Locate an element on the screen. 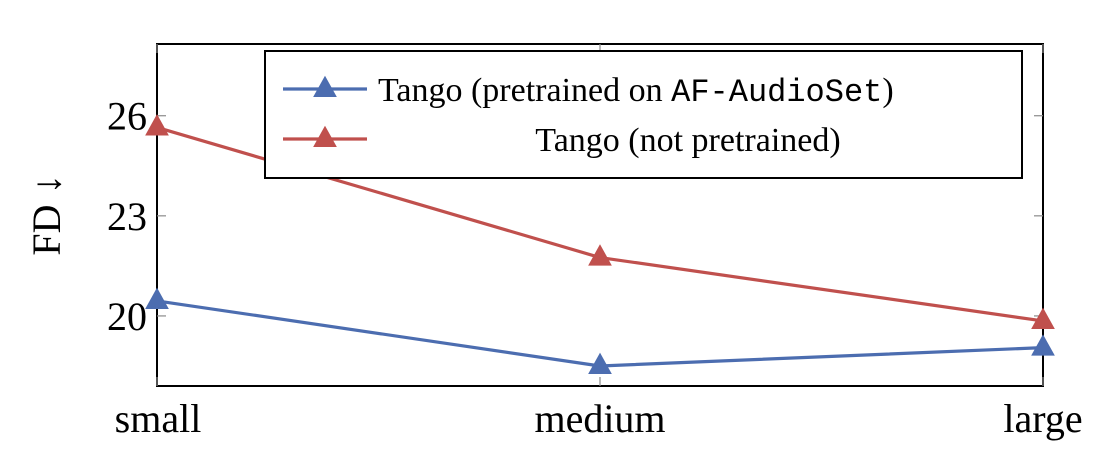  y-tick-label: 20 is located at coordinates (127, 316).